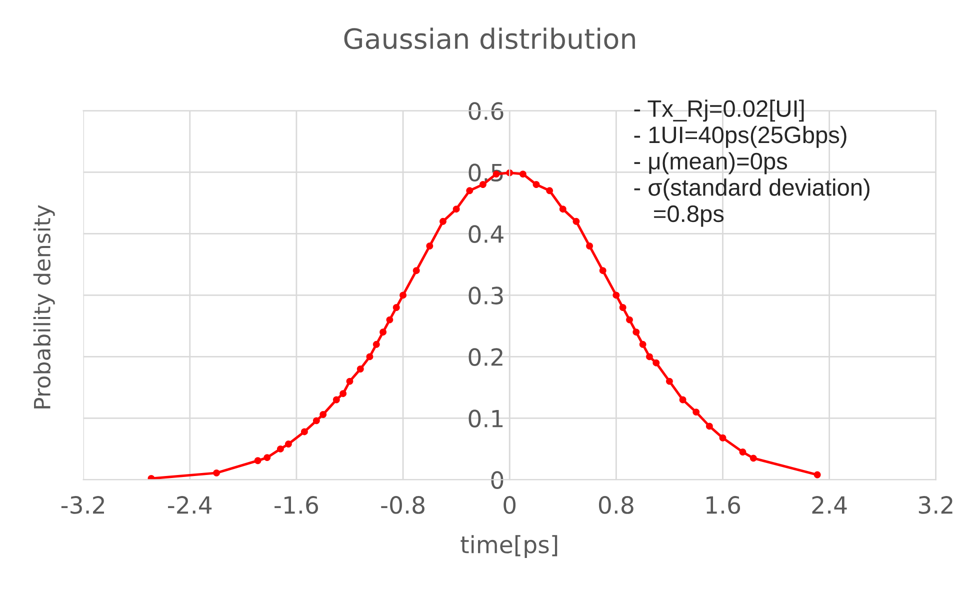 The height and width of the screenshot is (615, 980). I want to click on y-tick-label: 0.4, so click(486, 234).